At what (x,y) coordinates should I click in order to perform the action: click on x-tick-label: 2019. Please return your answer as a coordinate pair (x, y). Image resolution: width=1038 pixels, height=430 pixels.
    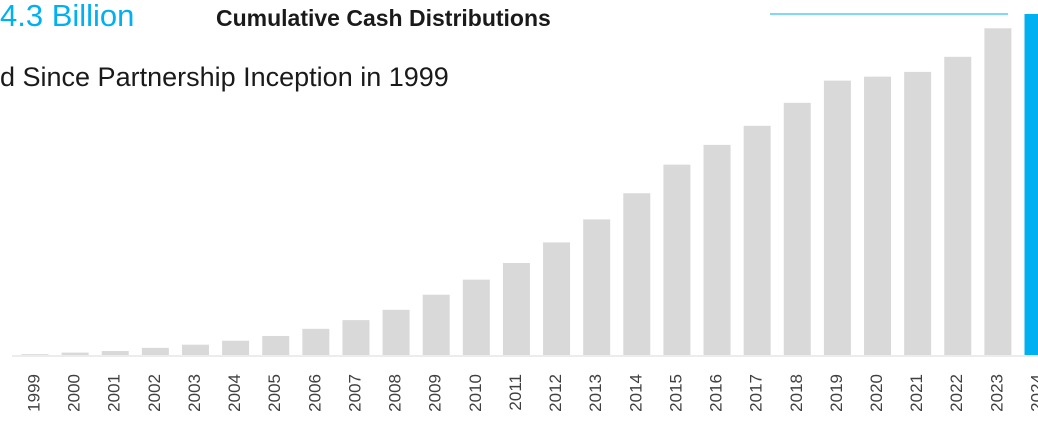
    Looking at the image, I should click on (836, 393).